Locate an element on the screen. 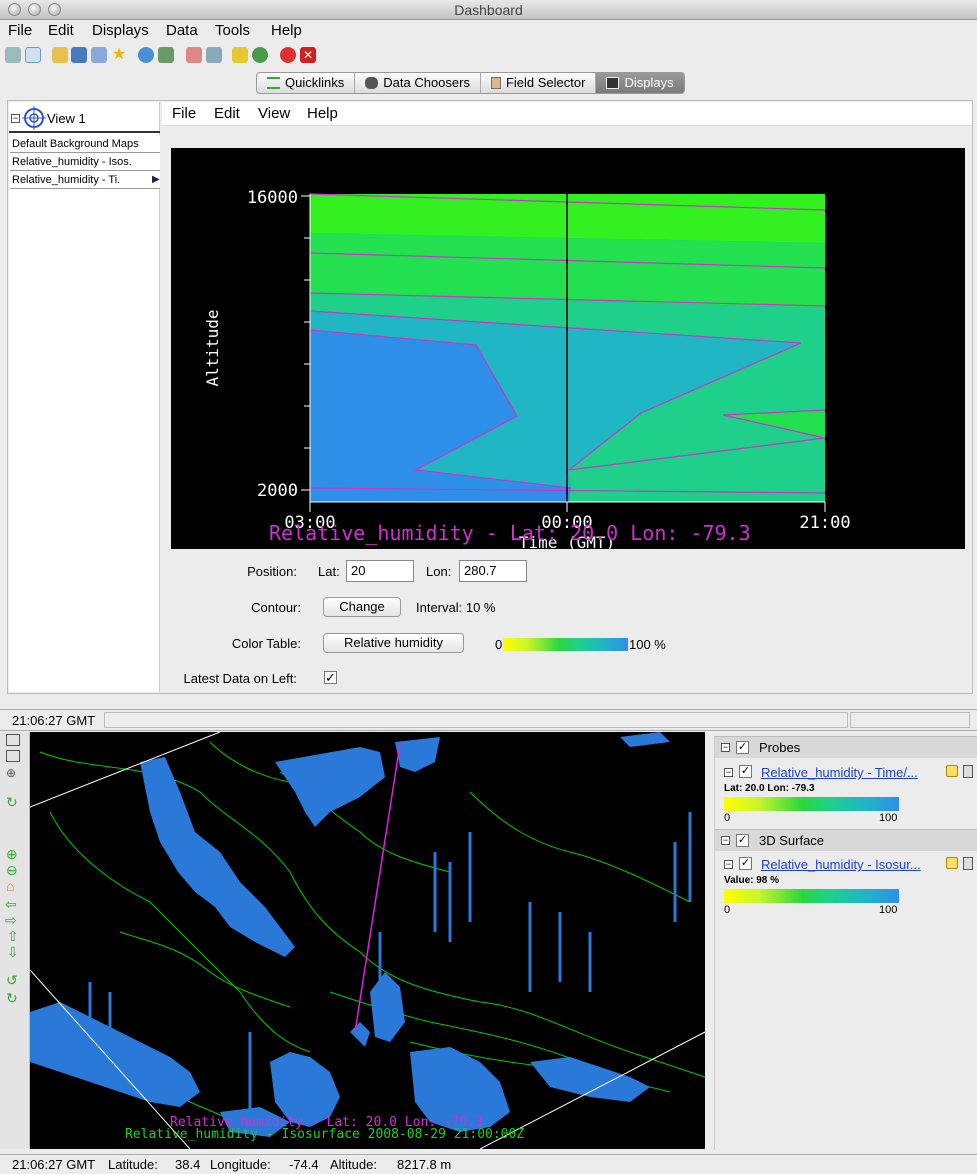 The image size is (977, 1174). collapse-toggle-icon: − is located at coordinates (15, 118).